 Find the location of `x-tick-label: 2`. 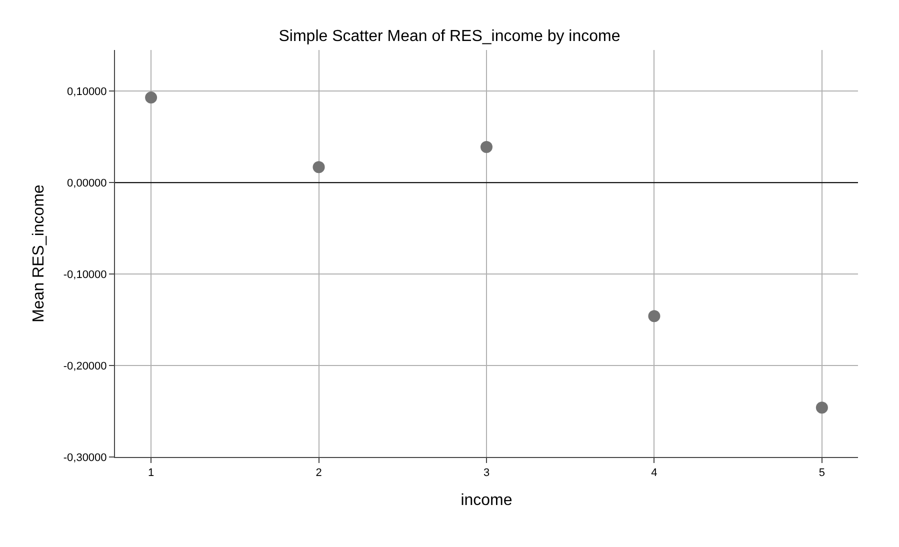

x-tick-label: 2 is located at coordinates (319, 473).